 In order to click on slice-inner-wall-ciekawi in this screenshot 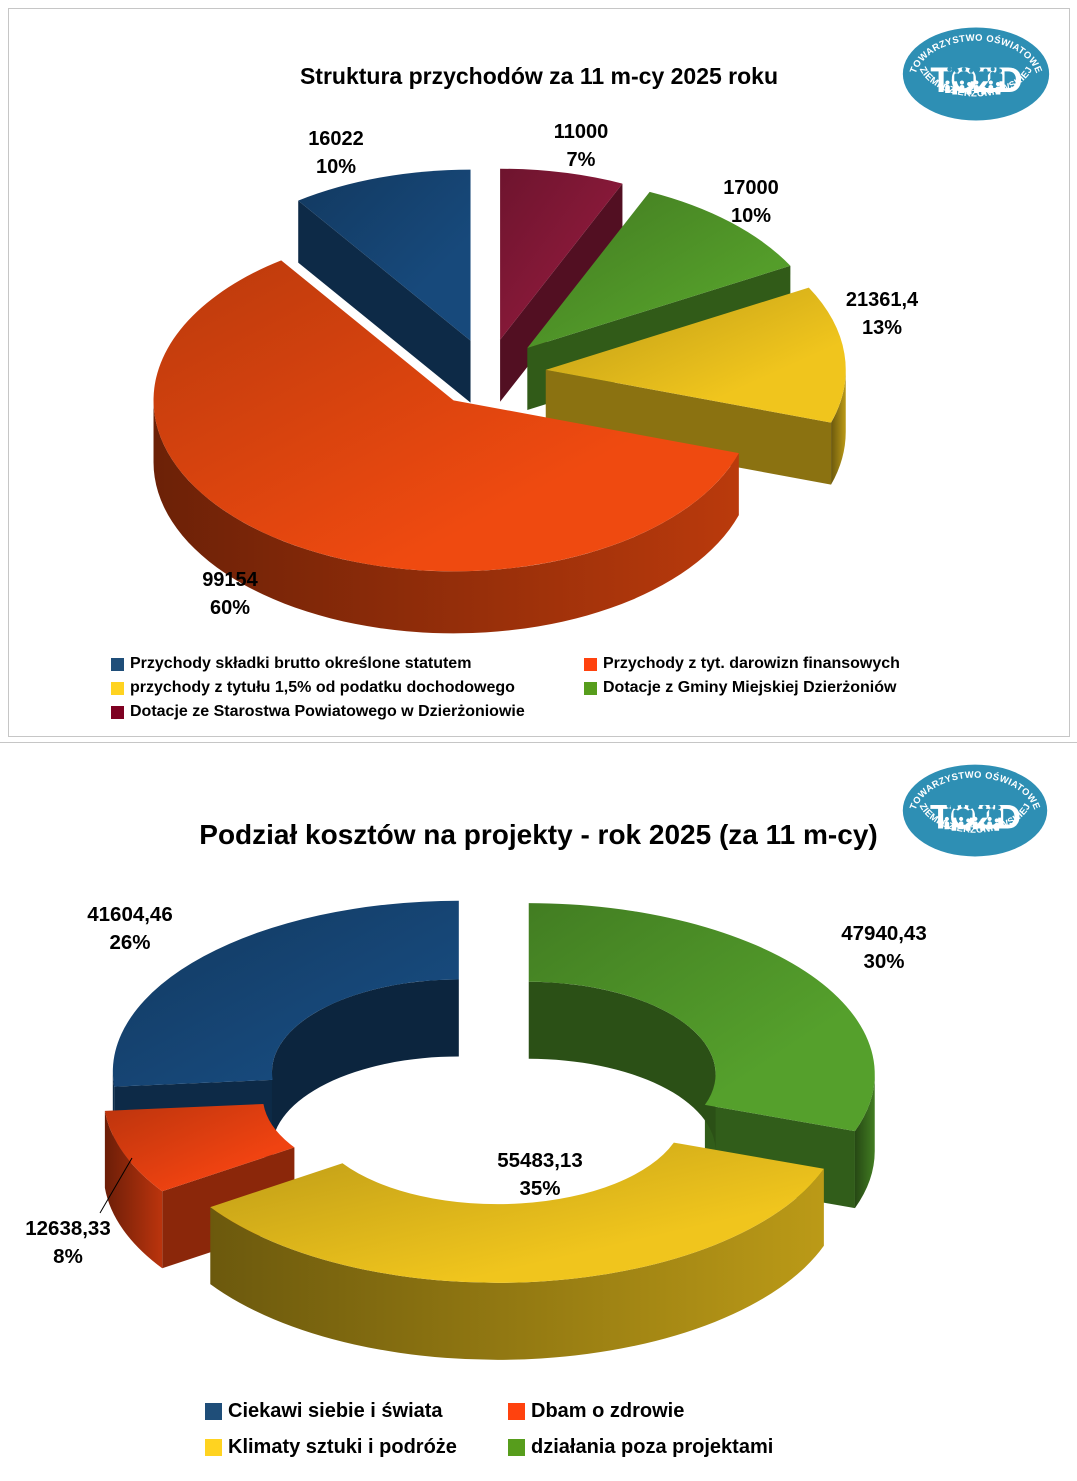, I will do `click(365, 1064)`.